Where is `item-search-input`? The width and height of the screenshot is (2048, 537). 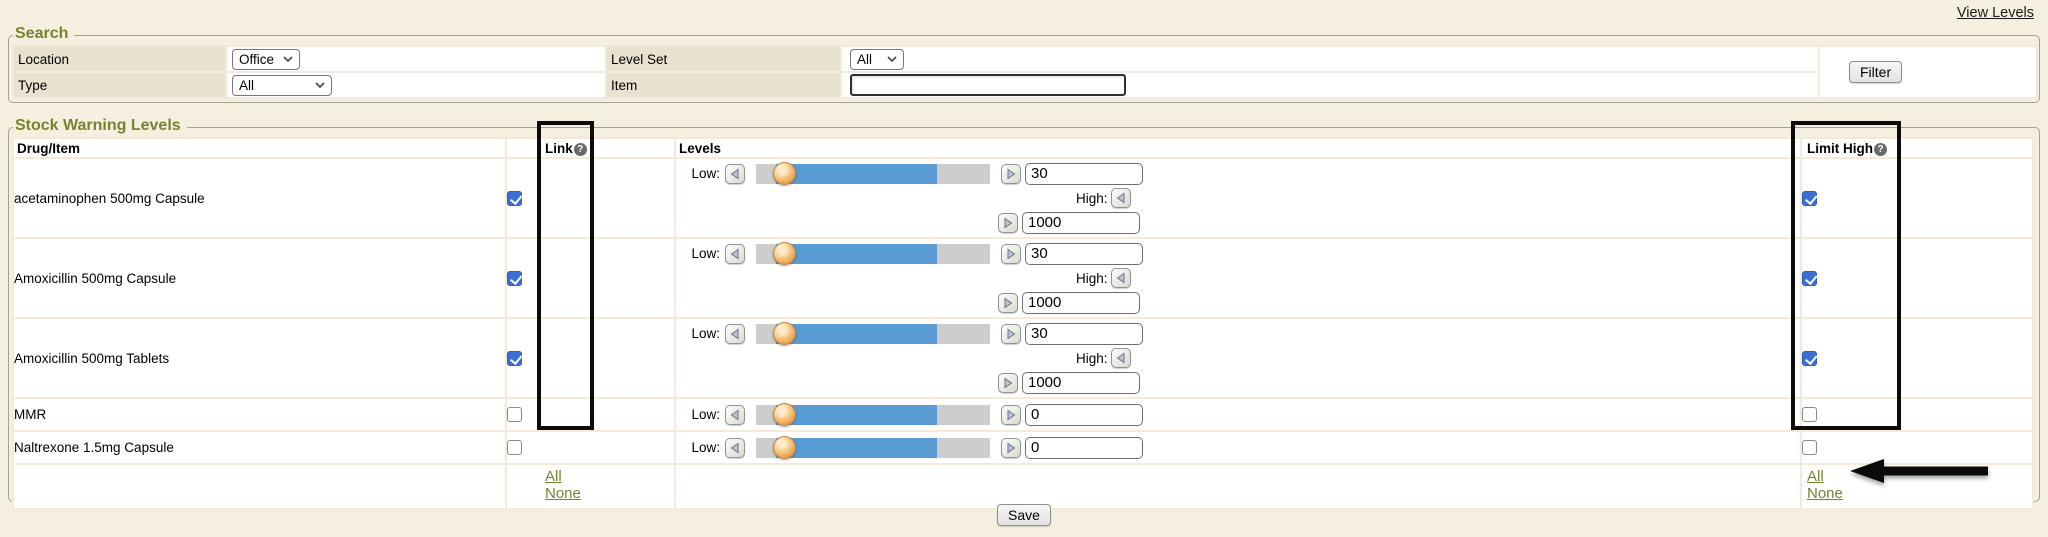
item-search-input is located at coordinates (988, 85).